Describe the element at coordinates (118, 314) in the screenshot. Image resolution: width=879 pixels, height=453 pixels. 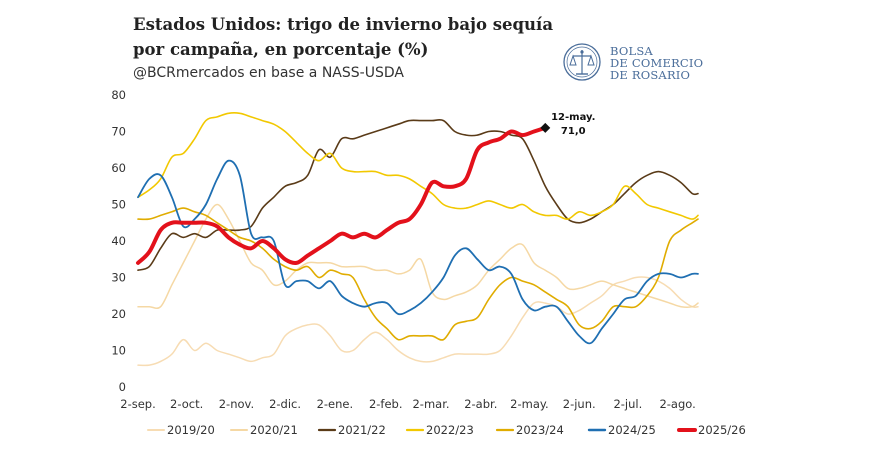
I see `y-tick-label: 20` at that location.